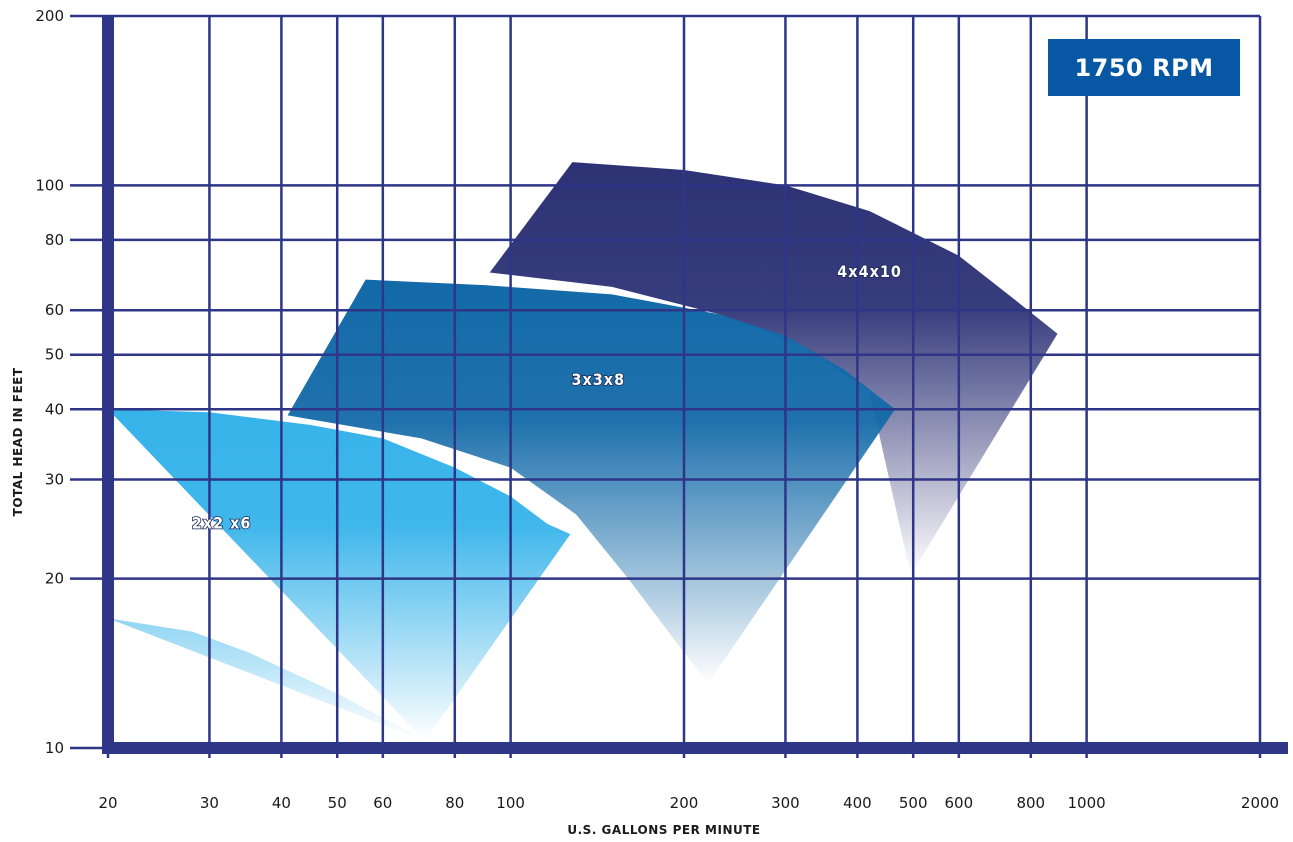  What do you see at coordinates (695, 748) in the screenshot?
I see `x-axis-line` at bounding box center [695, 748].